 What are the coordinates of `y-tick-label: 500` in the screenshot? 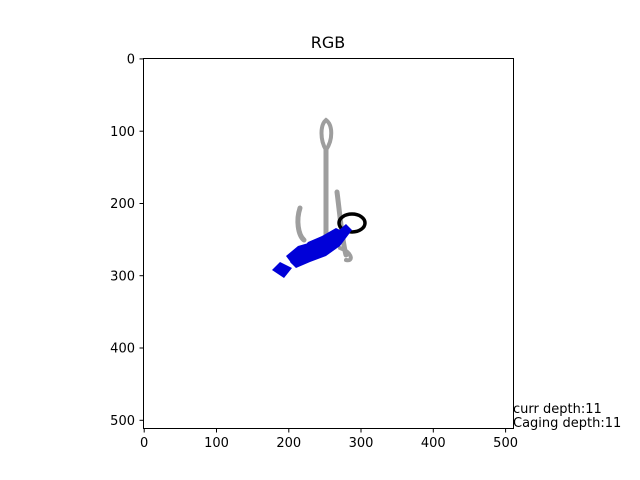 It's located at (122, 421).